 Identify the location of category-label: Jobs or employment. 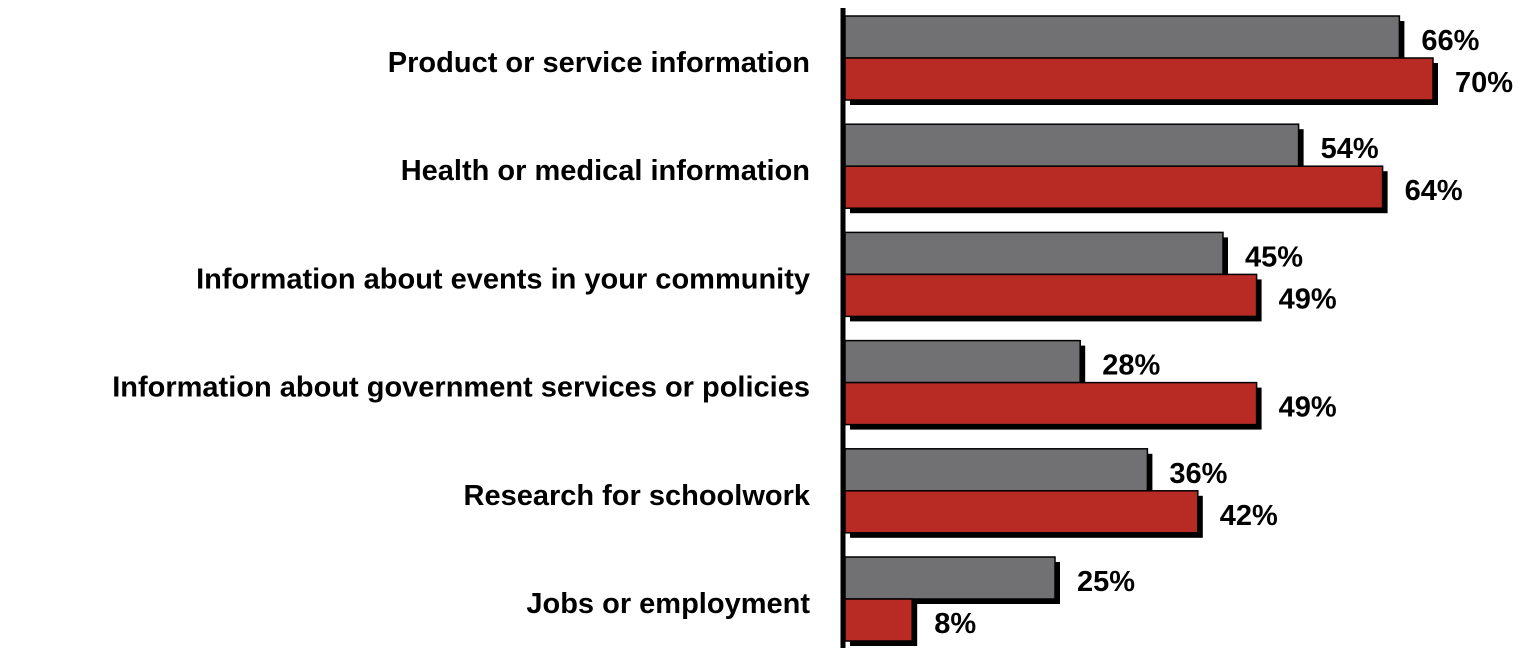
(668, 604).